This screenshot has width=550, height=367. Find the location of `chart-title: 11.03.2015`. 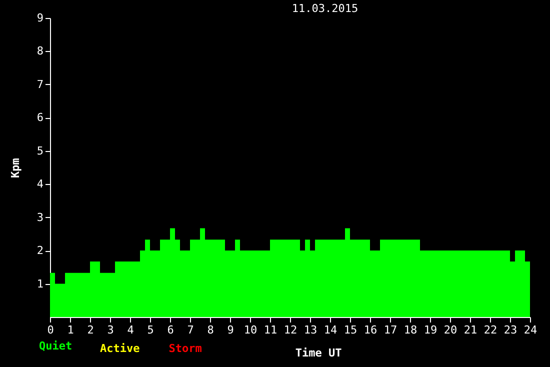

chart-title: 11.03.2015 is located at coordinates (325, 8).